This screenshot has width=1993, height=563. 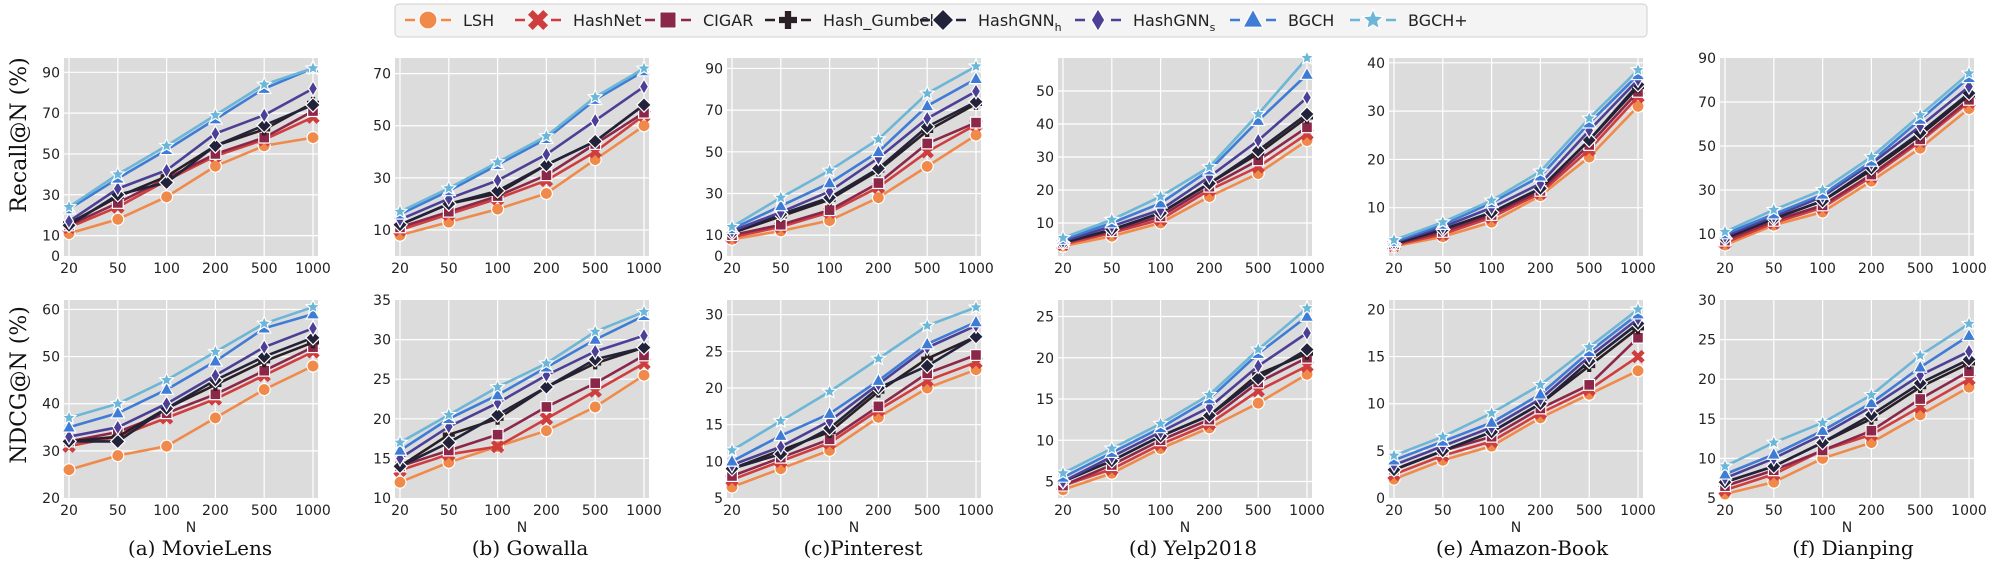 What do you see at coordinates (1213, 27) in the screenshot?
I see `legend-label-subscript: s` at bounding box center [1213, 27].